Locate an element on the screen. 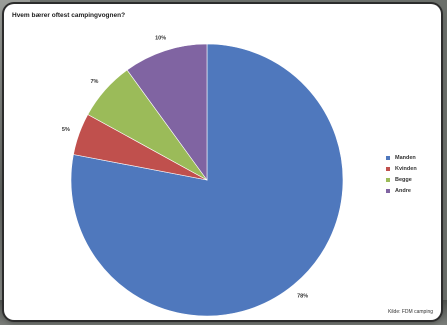 The height and width of the screenshot is (325, 447). legend-item-begge: Begge is located at coordinates (401, 179).